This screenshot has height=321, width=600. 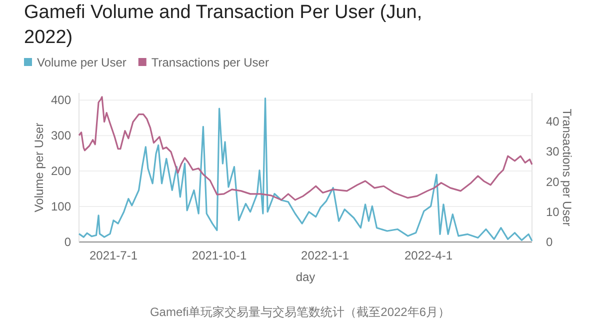 What do you see at coordinates (223, 25) in the screenshot?
I see `chart-title: Gamefi Volume and Transaction Per User (Jun, 2022)` at bounding box center [223, 25].